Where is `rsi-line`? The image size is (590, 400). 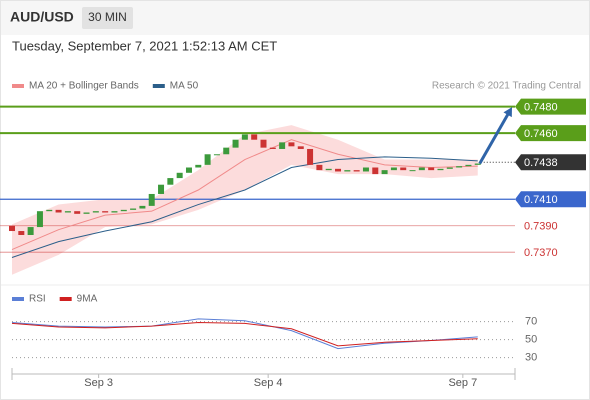
rsi-line is located at coordinates (244, 334).